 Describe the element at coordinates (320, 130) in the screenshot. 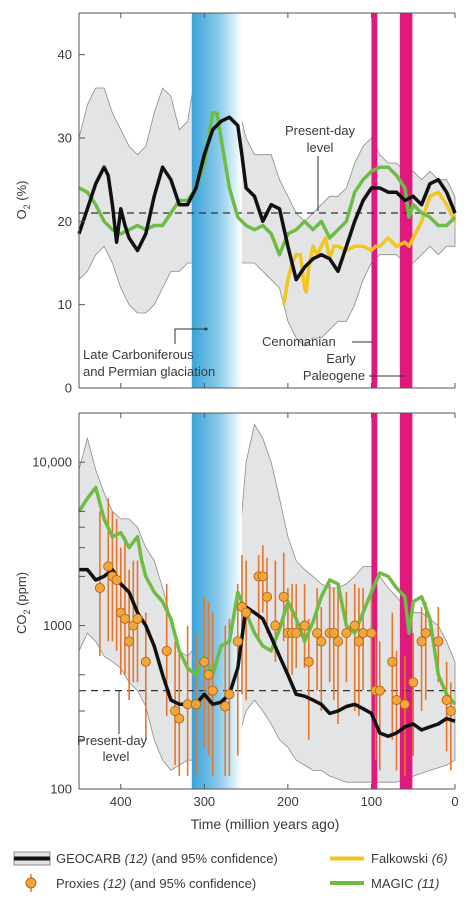

I see `o2-present-annotation-1: Present-day` at that location.